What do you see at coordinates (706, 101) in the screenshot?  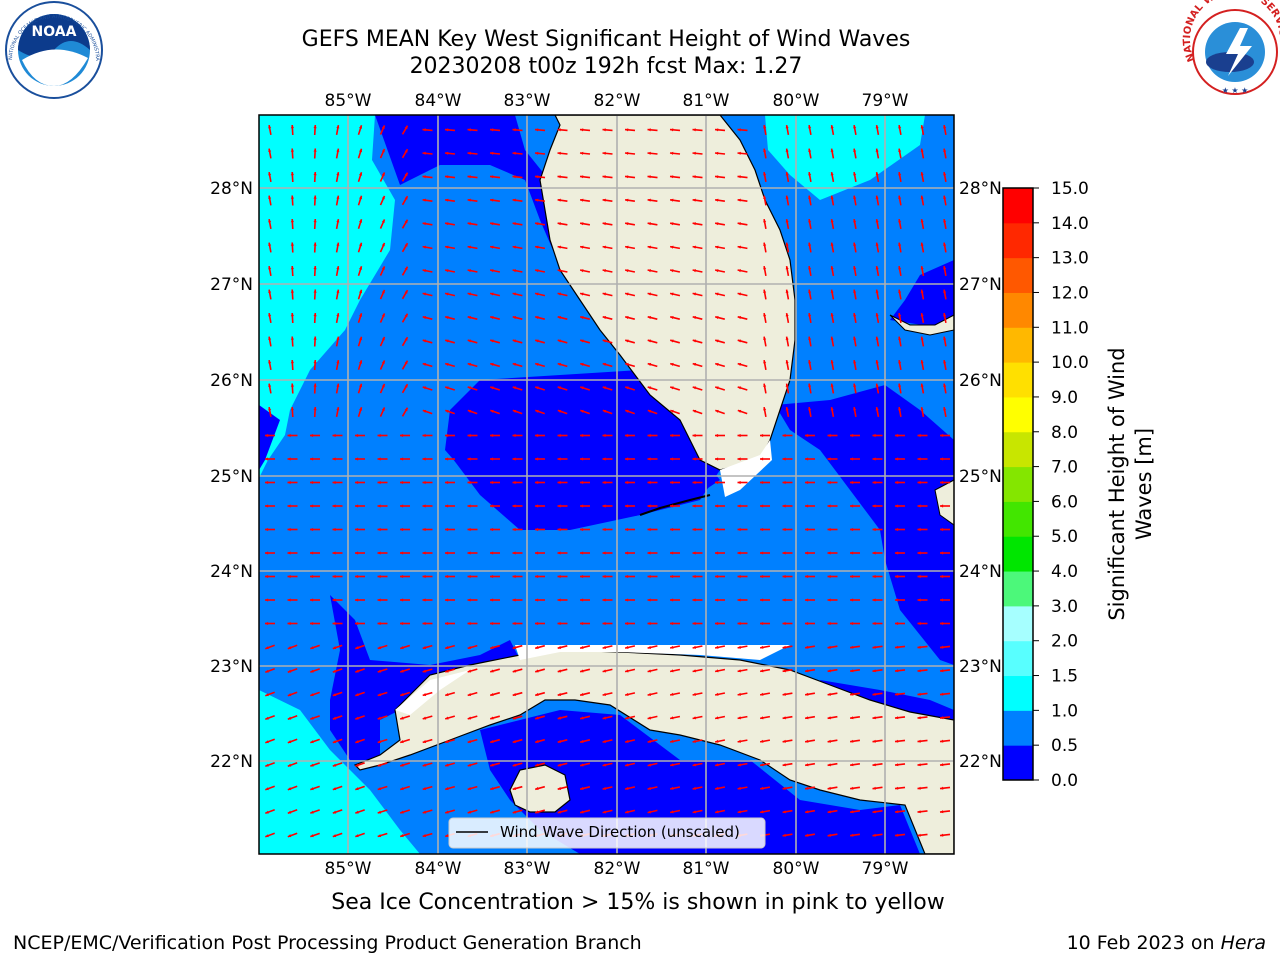 I see `lon-label-top: 81°W` at bounding box center [706, 101].